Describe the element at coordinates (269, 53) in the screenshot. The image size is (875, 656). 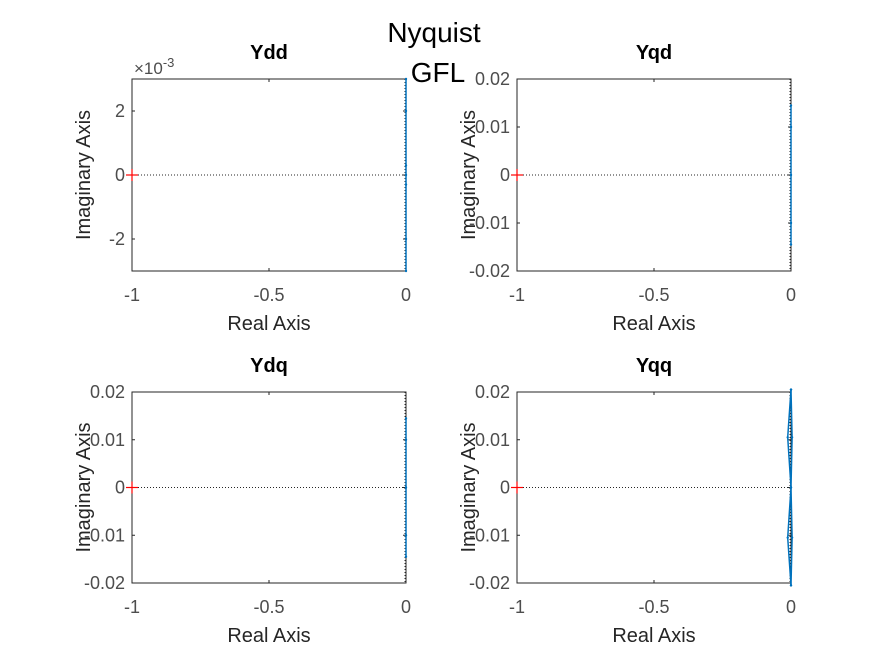
I see `subplot-title: Ydd` at that location.